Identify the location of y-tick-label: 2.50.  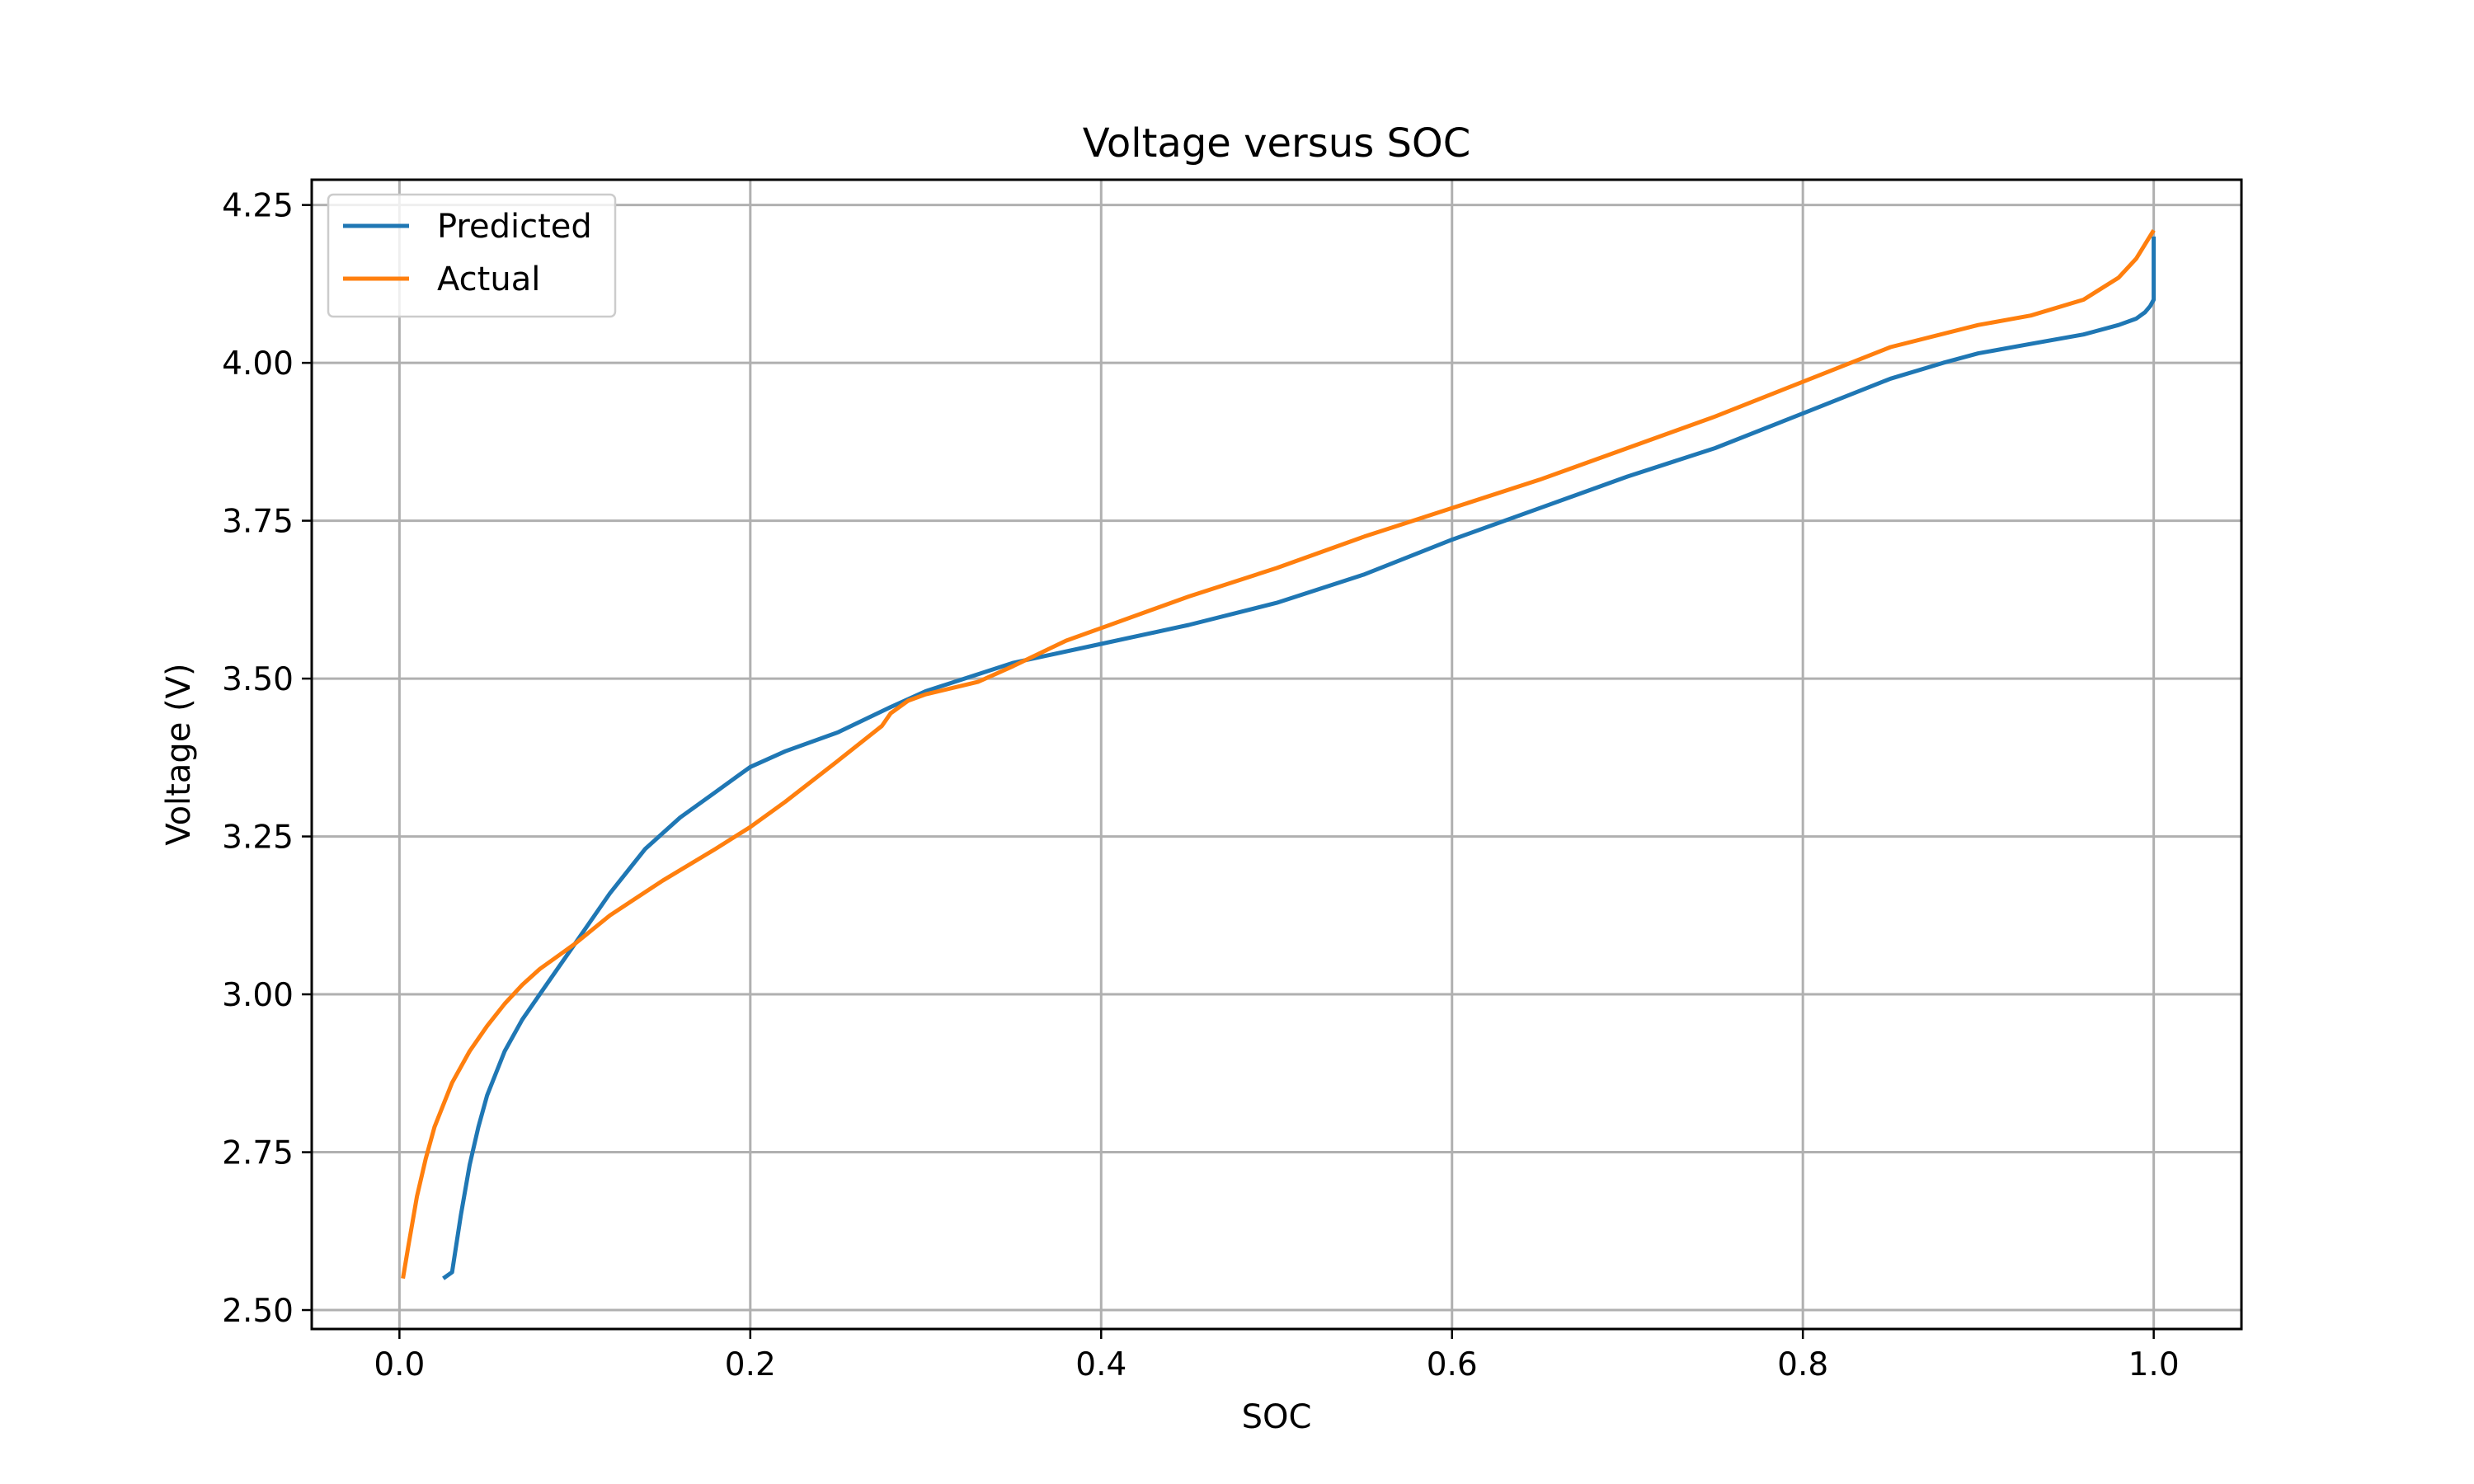
(258, 1311).